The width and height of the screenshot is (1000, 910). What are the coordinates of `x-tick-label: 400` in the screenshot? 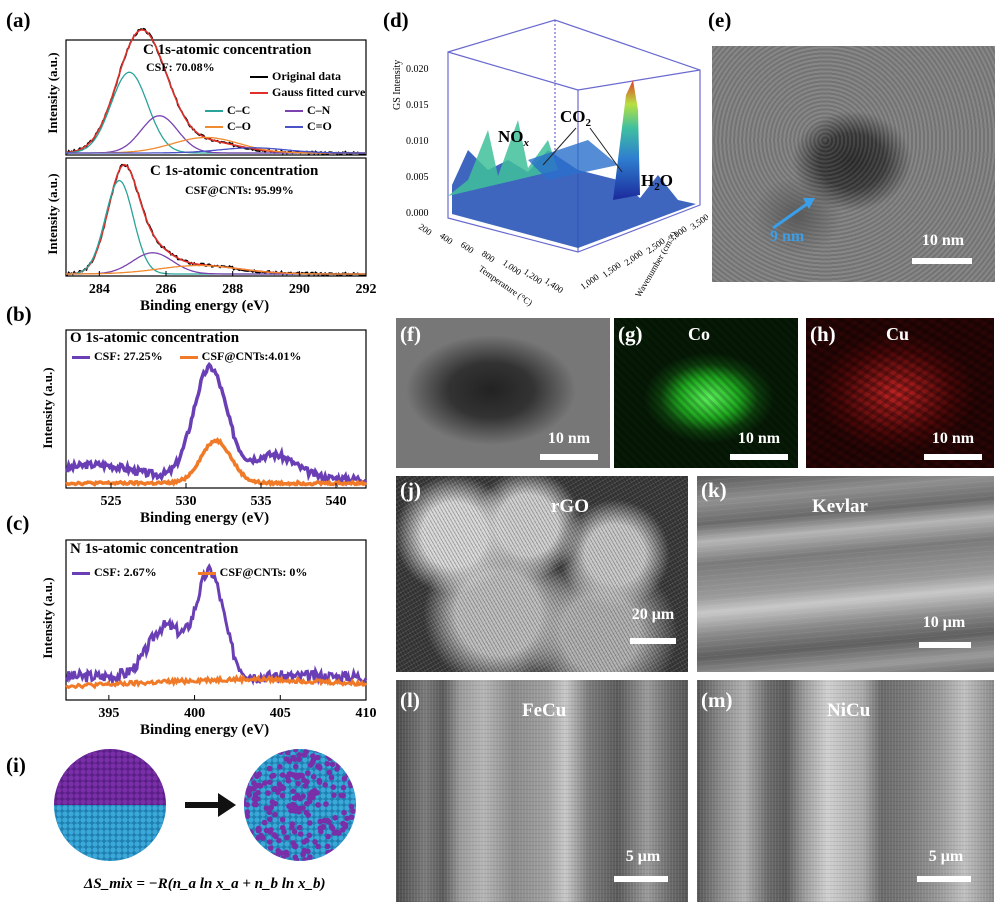 It's located at (446, 238).